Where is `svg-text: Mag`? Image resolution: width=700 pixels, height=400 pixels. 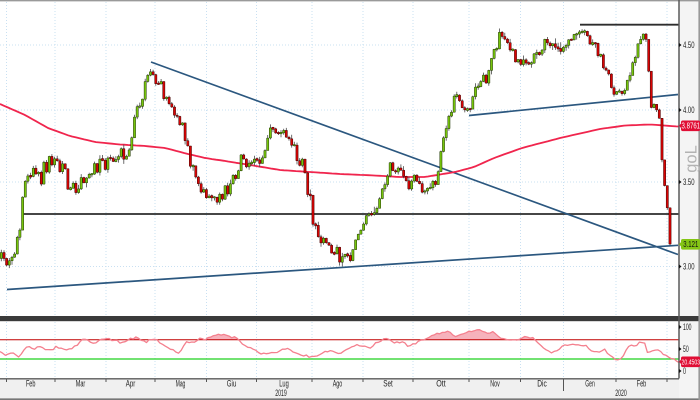 svg-text: Mag is located at coordinates (181, 384).